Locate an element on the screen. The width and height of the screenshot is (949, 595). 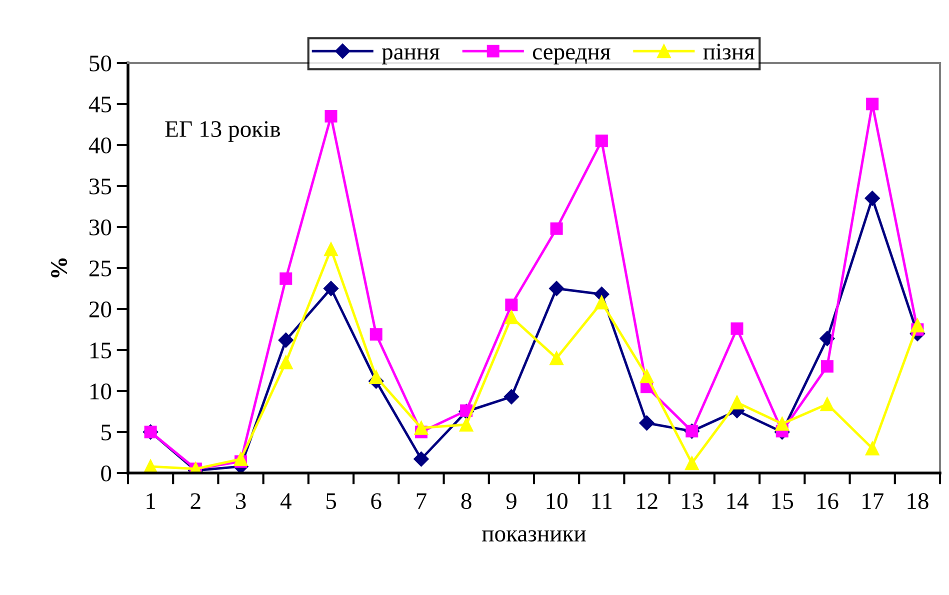
x-tick-label: 15 is located at coordinates (782, 501).